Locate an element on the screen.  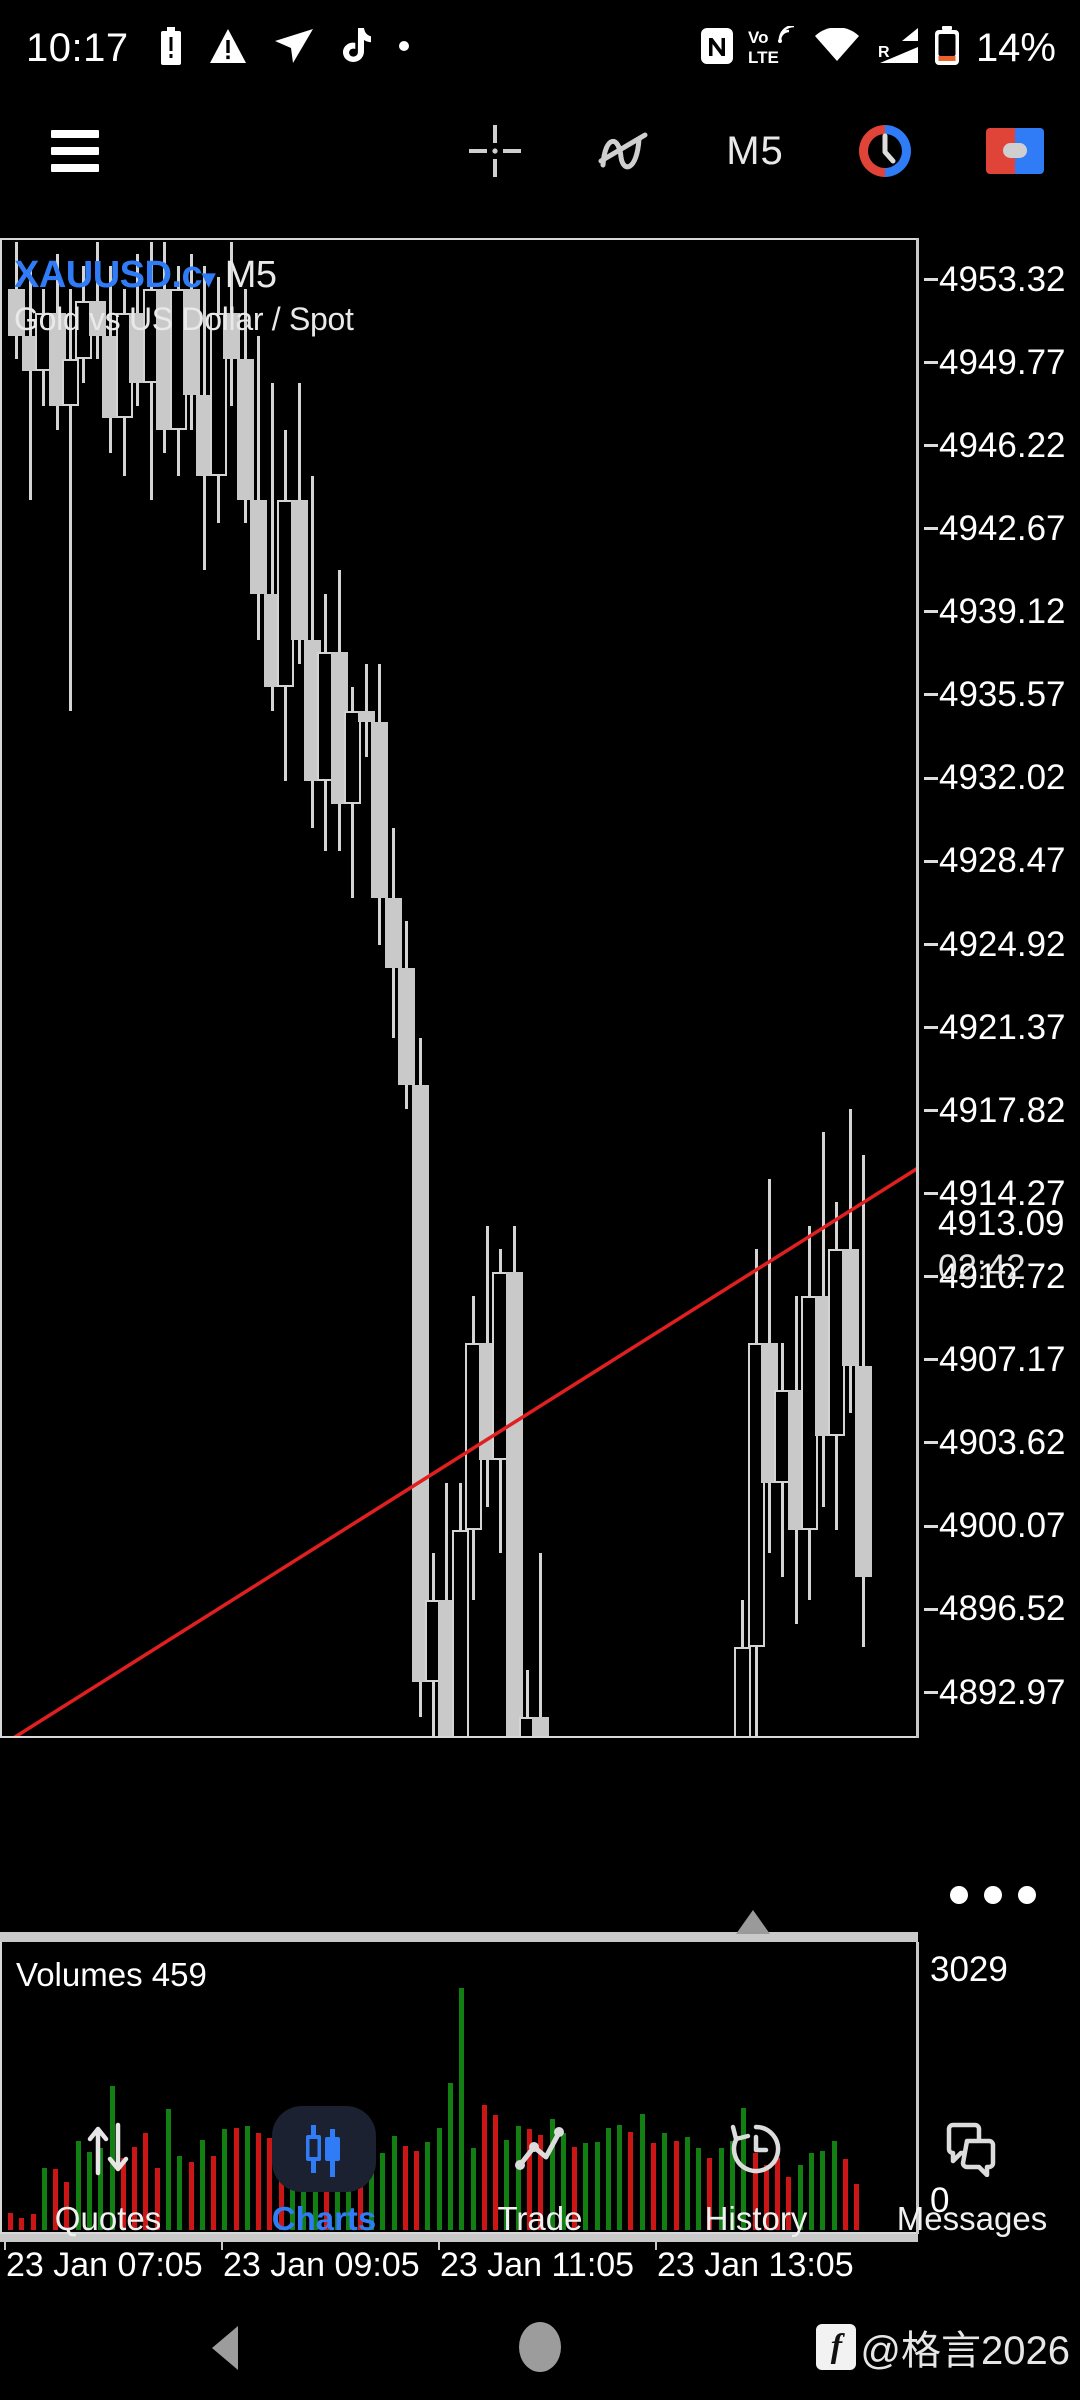
more-options-icon is located at coordinates (993, 1895).